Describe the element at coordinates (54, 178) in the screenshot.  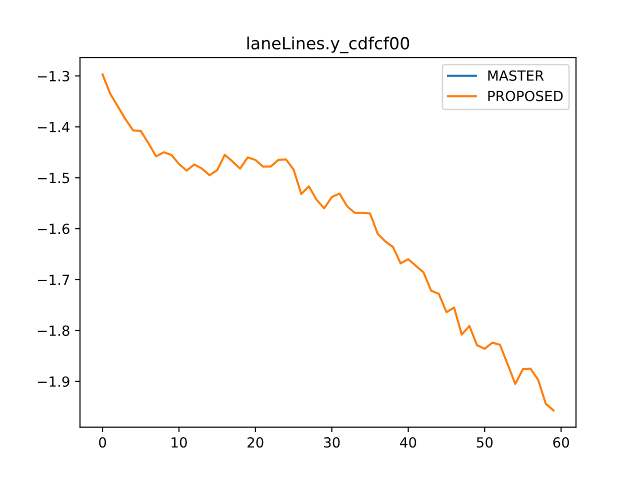
I see `y-tick-label: −1.5` at that location.